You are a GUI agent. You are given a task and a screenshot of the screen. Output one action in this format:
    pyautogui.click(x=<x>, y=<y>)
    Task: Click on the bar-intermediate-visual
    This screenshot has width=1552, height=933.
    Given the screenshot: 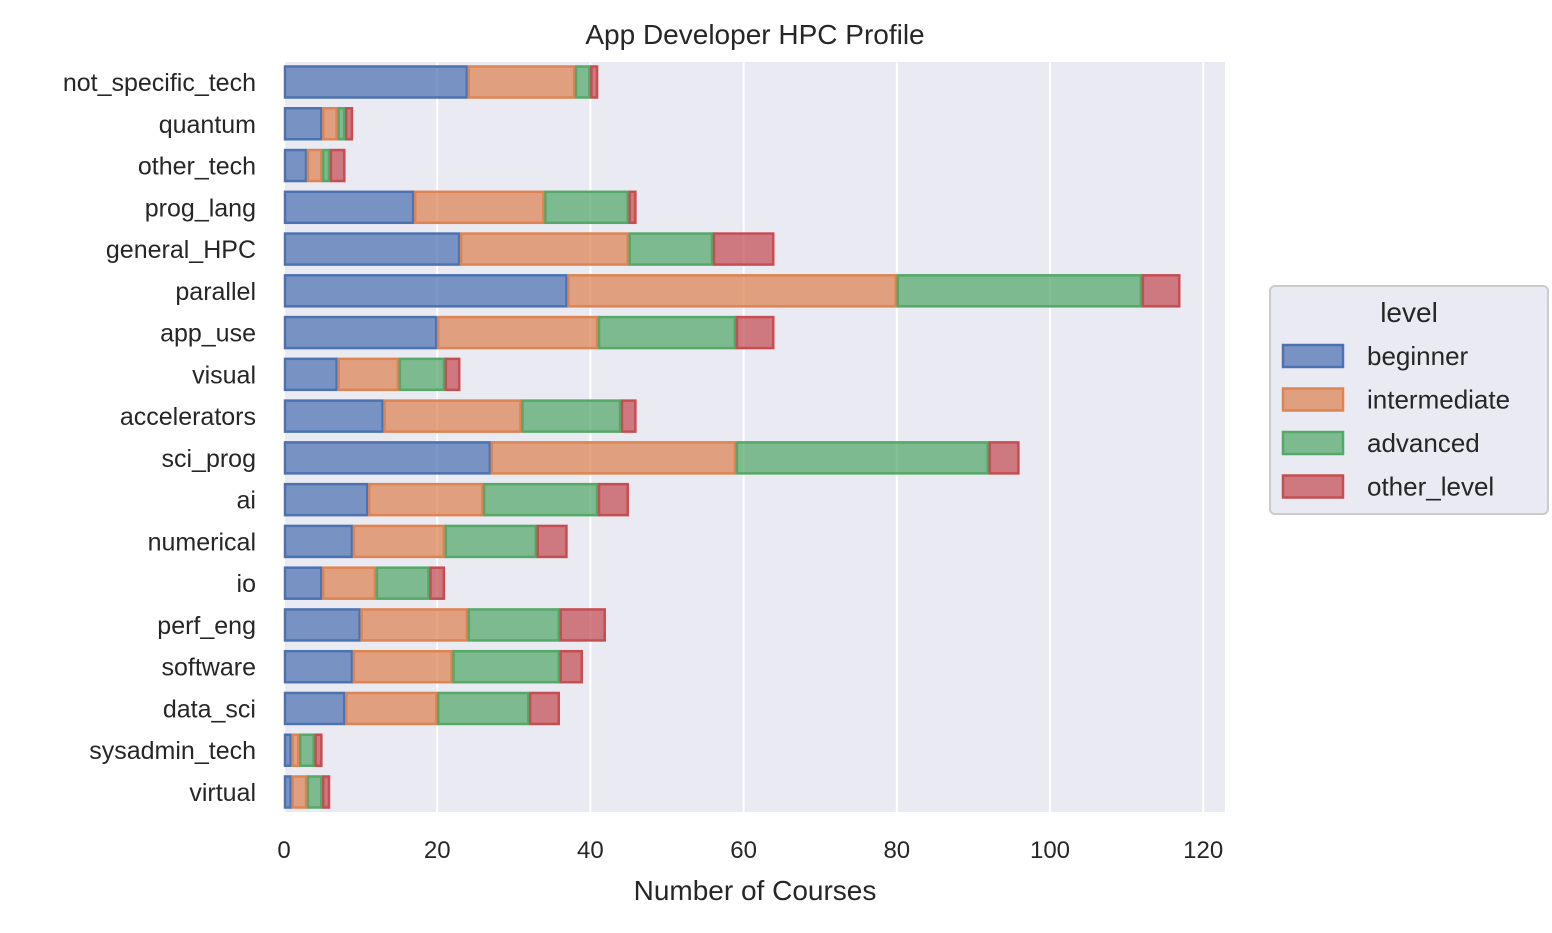 What is the action you would take?
    pyautogui.click(x=368, y=374)
    